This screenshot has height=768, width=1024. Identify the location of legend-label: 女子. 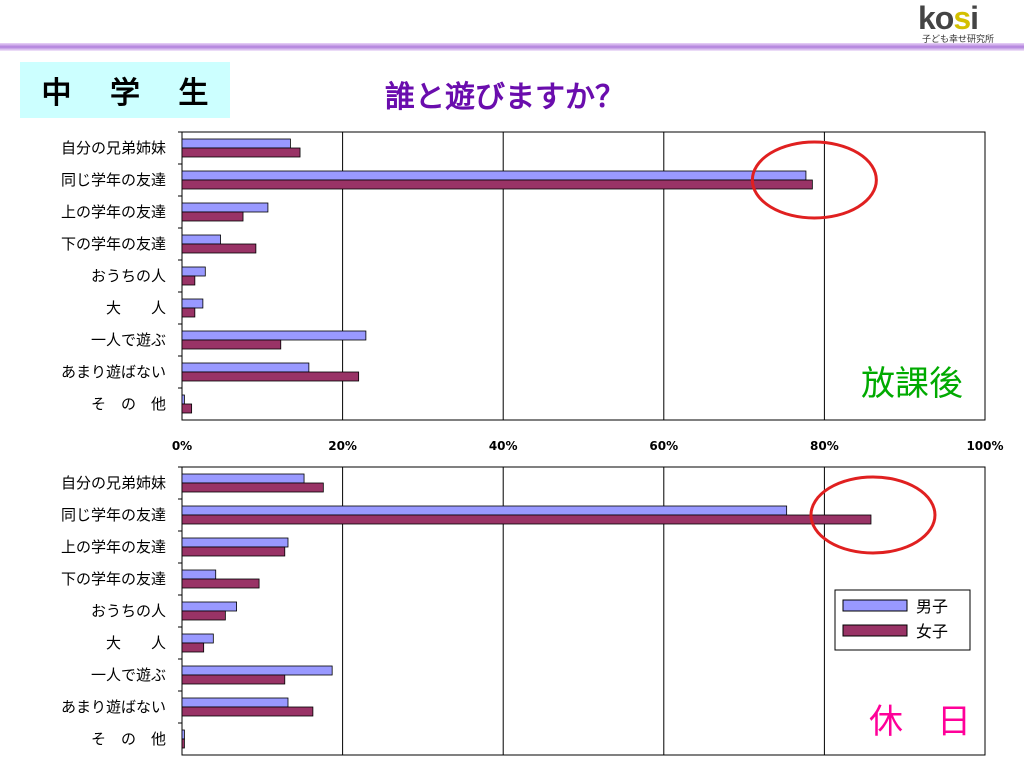
(932, 631).